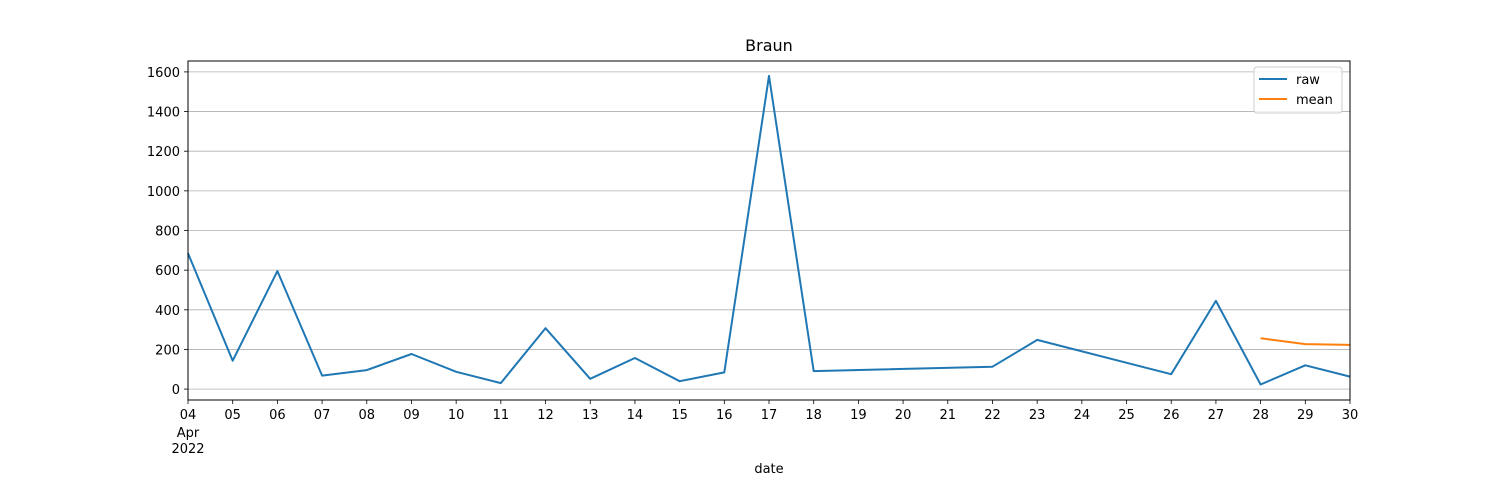 Image resolution: width=1500 pixels, height=500 pixels. Describe the element at coordinates (456, 415) in the screenshot. I see `x-tick-label: 10` at that location.